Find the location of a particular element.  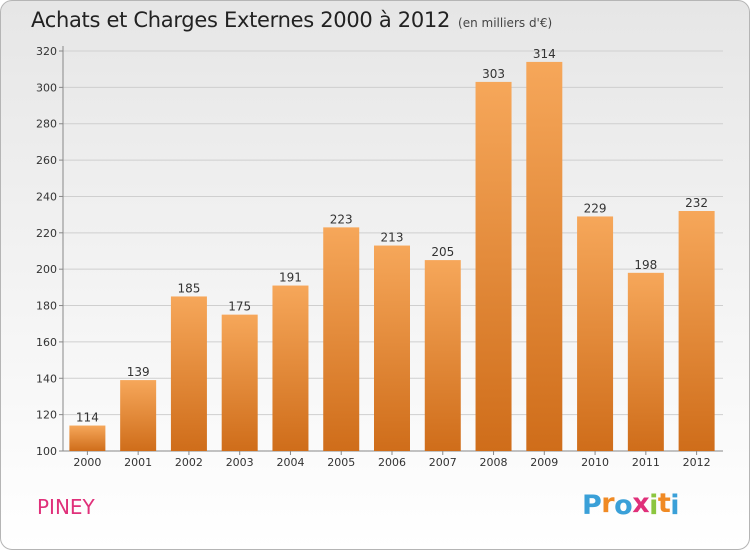

proxiti-logo: Proxiti is located at coordinates (631, 504).